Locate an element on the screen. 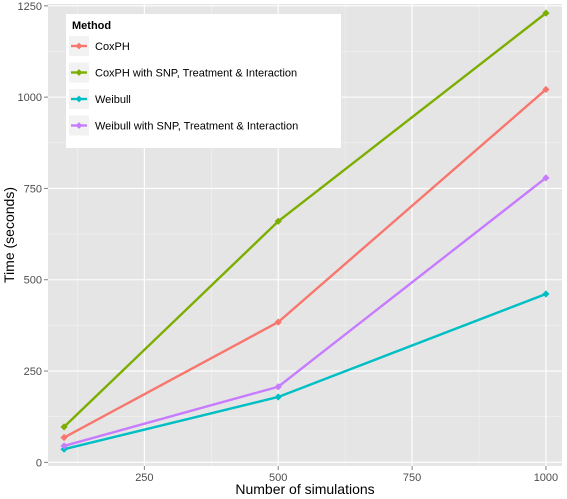  y-axis-ticks: 0 250 500 750 1000 1250 is located at coordinates (33, 235).